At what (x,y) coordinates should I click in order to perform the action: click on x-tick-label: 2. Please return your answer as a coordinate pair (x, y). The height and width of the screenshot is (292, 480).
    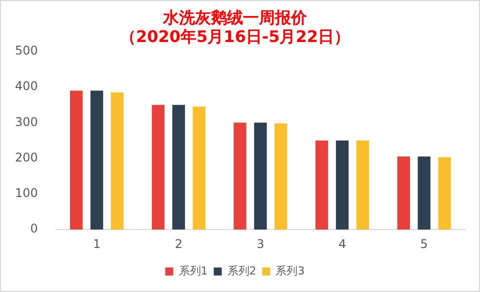
    Looking at the image, I should click on (178, 243).